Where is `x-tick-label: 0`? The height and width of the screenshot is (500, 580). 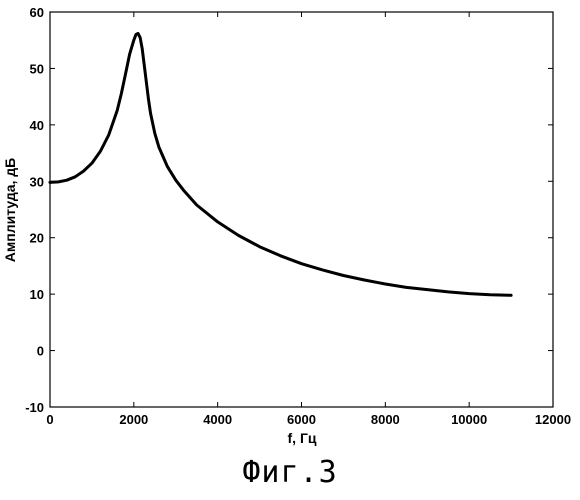 x-tick-label: 0 is located at coordinates (49, 419).